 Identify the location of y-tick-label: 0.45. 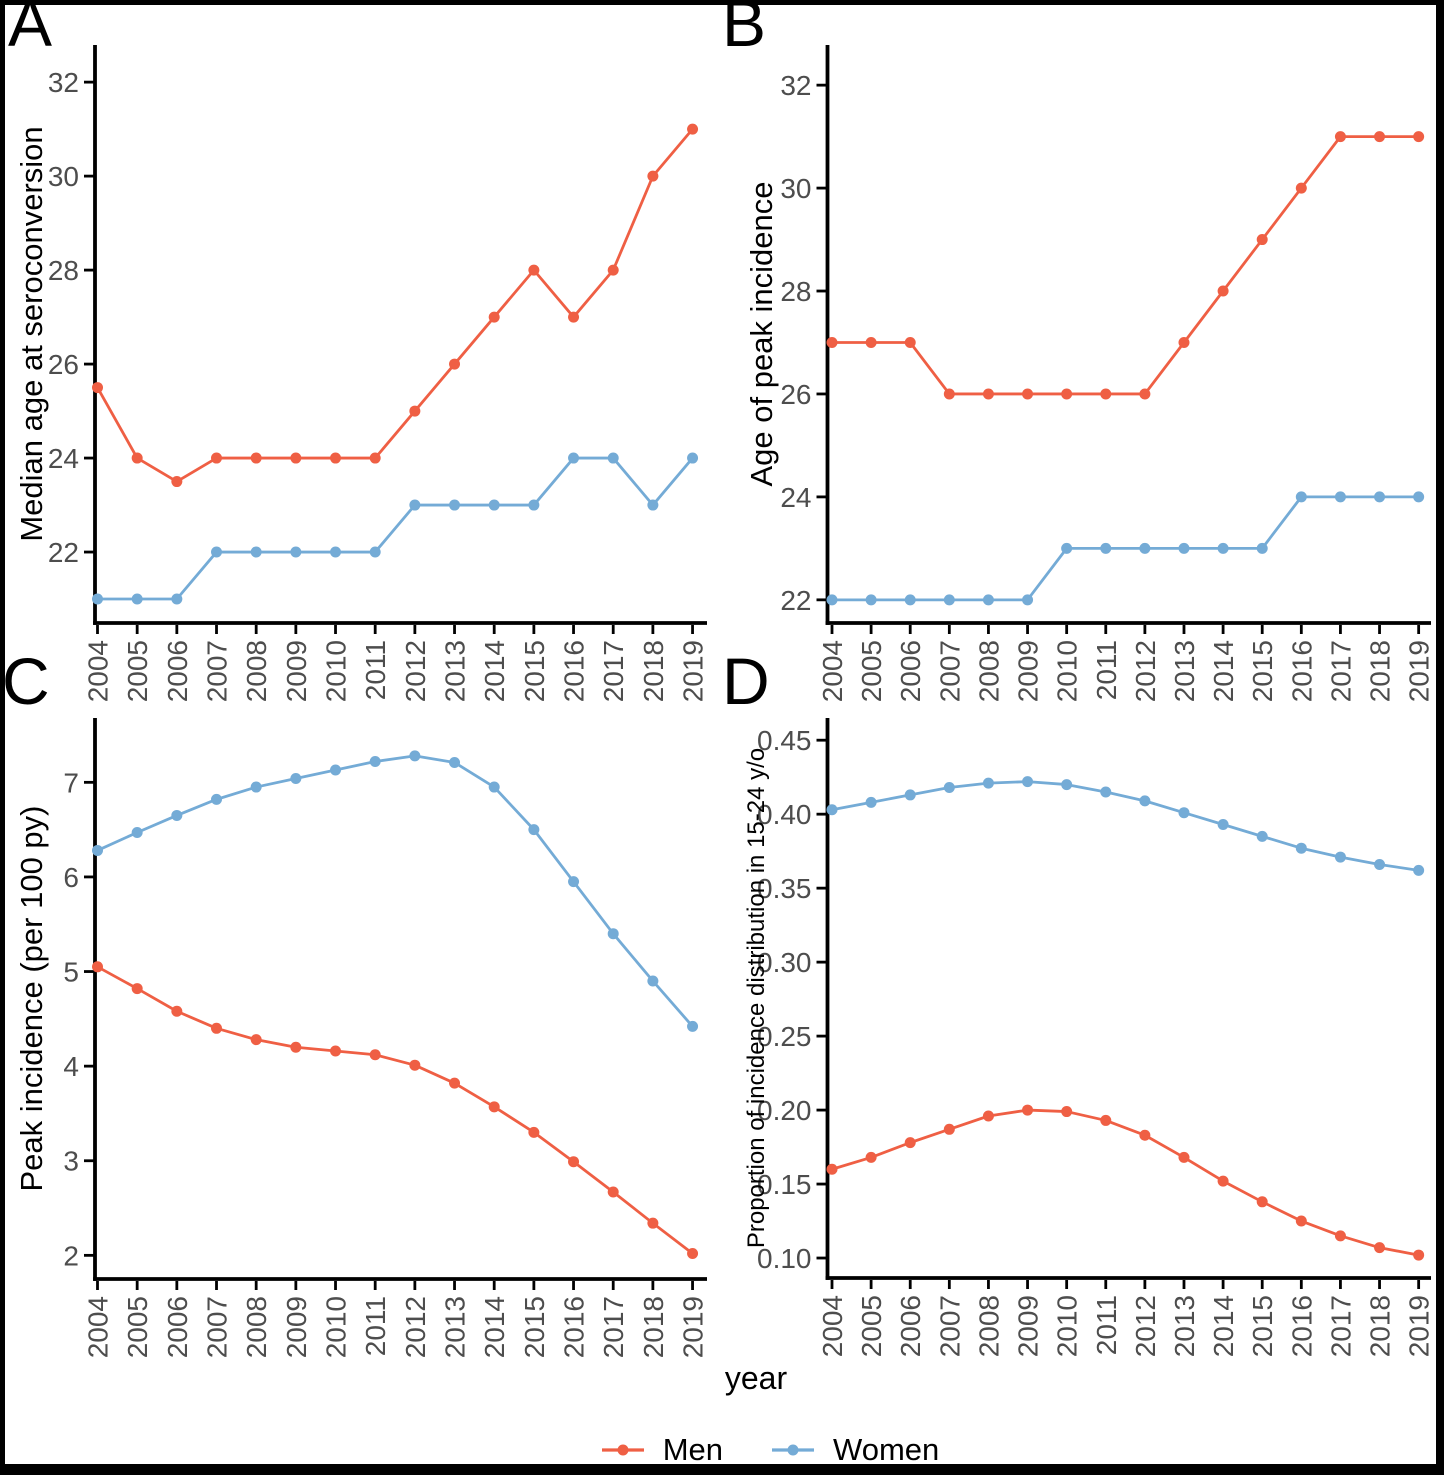
(784, 740).